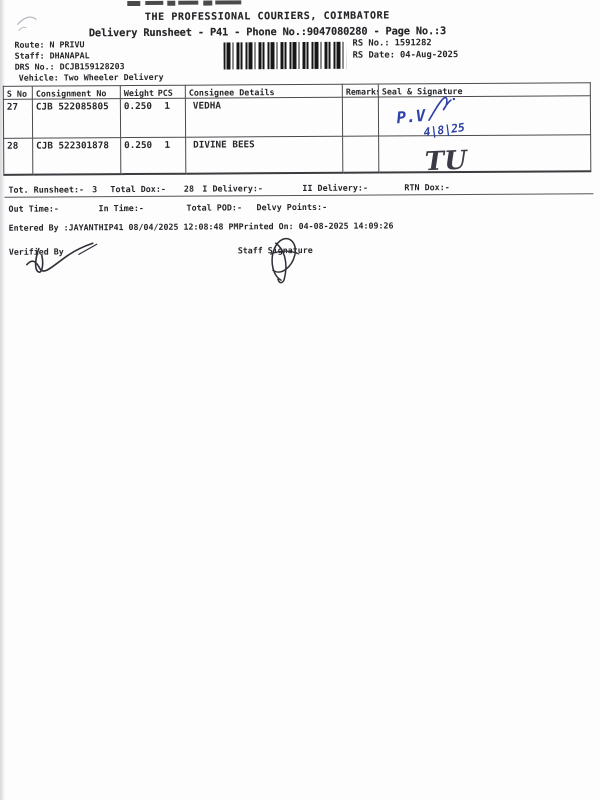  Describe the element at coordinates (264, 155) in the screenshot. I see `consignee-cell: DIVINE BEES` at that location.